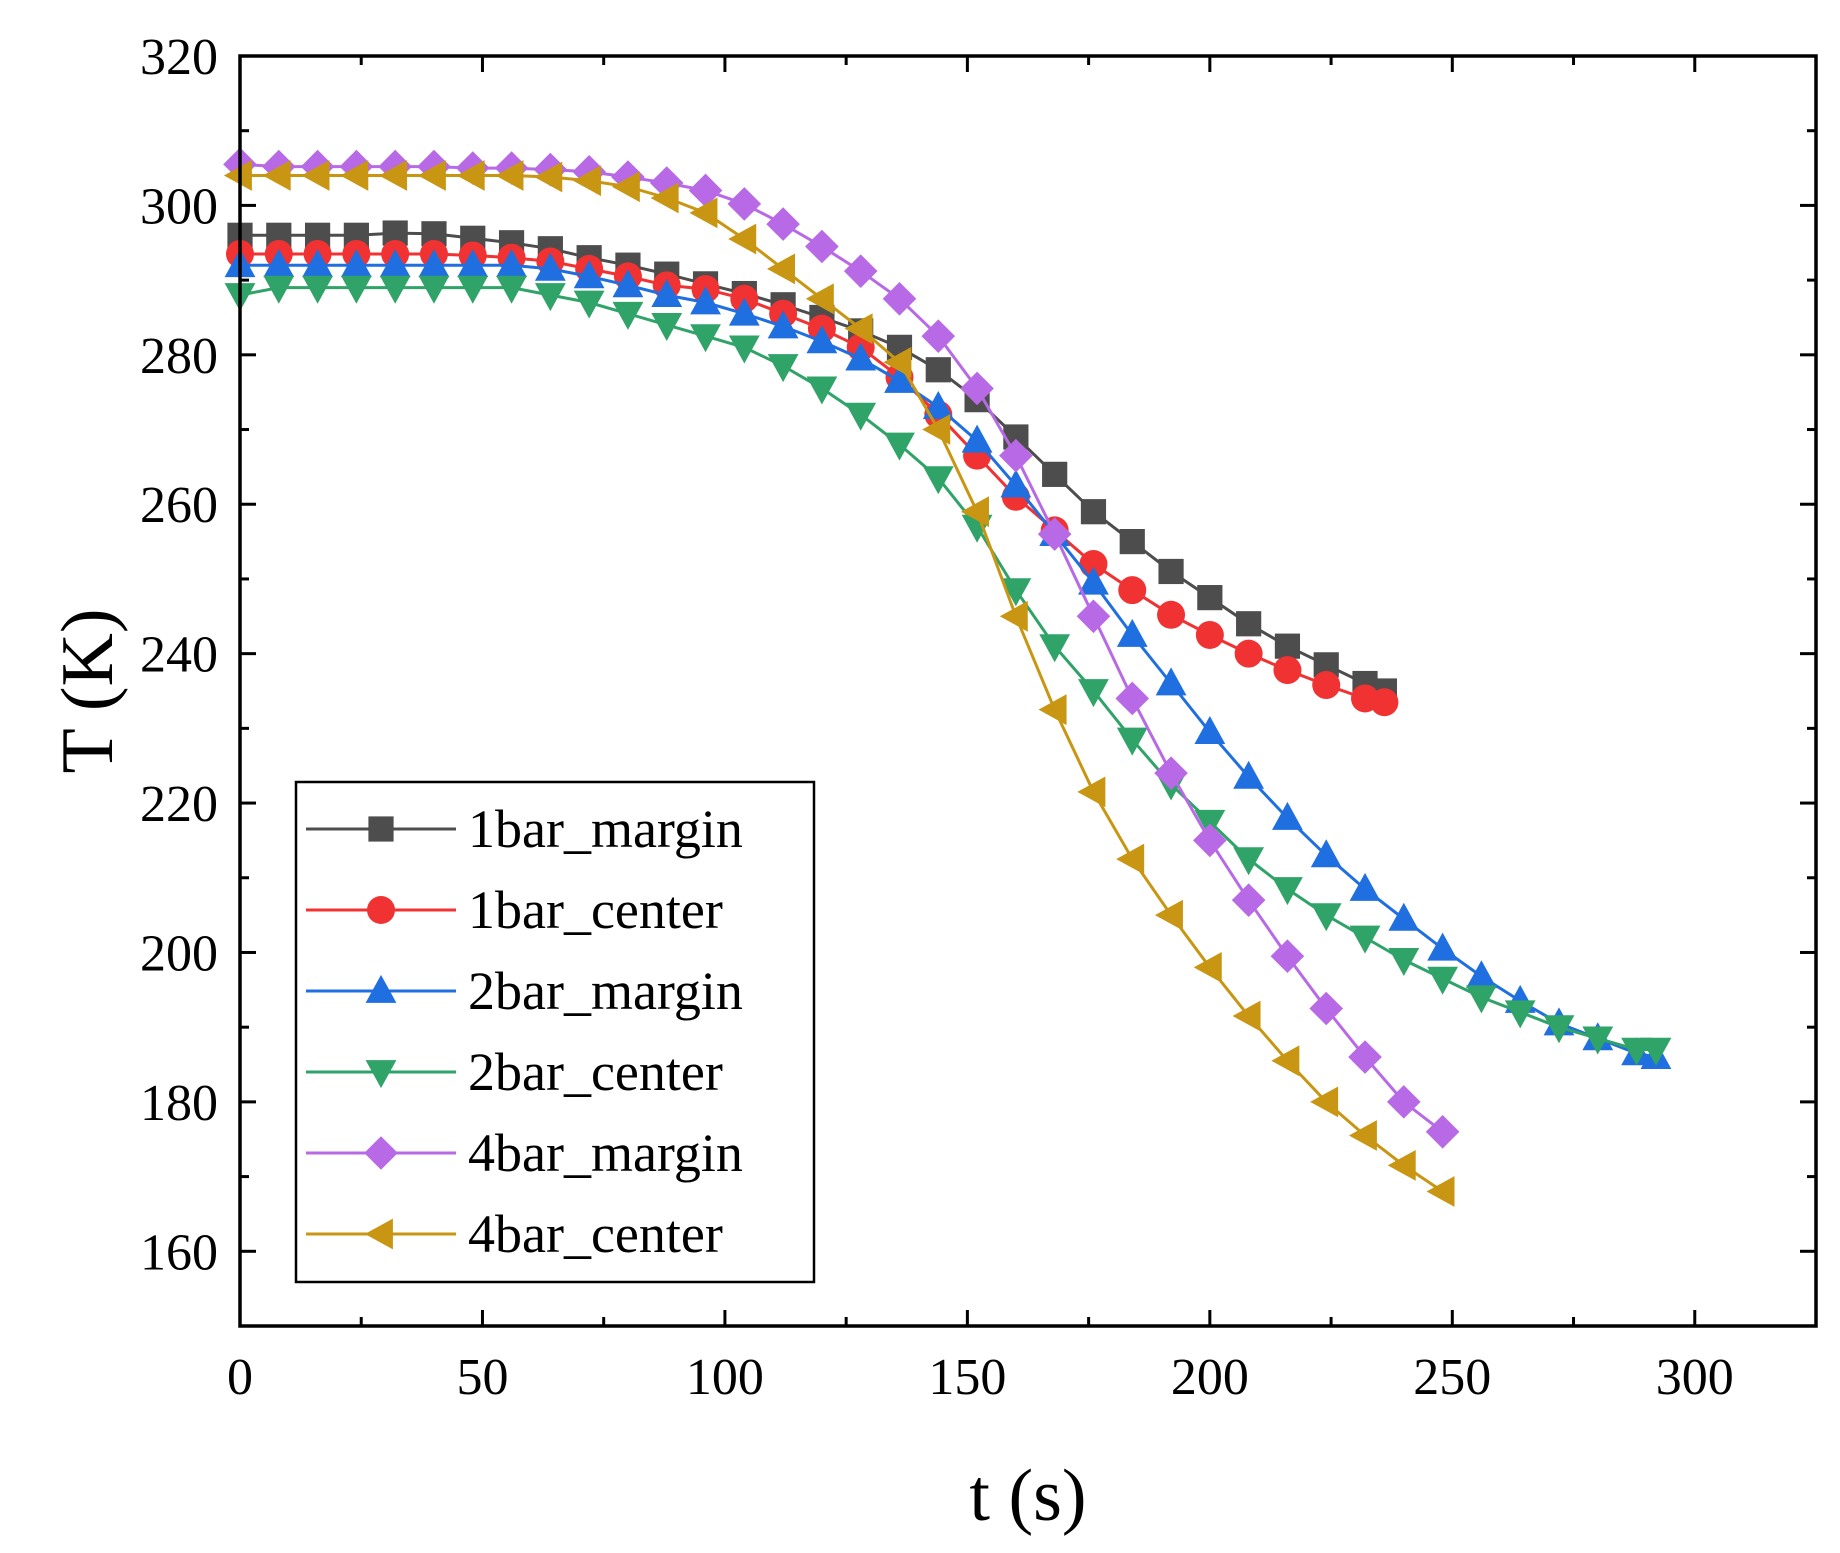  What do you see at coordinates (179, 57) in the screenshot?
I see `y-tick-label: 320` at bounding box center [179, 57].